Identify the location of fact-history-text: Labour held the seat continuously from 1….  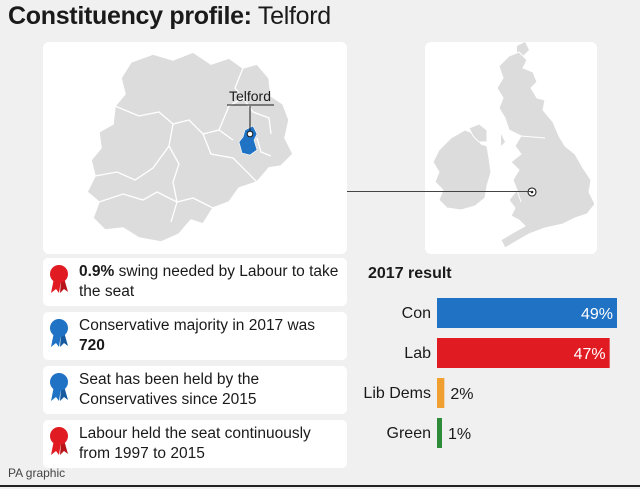
(195, 443).